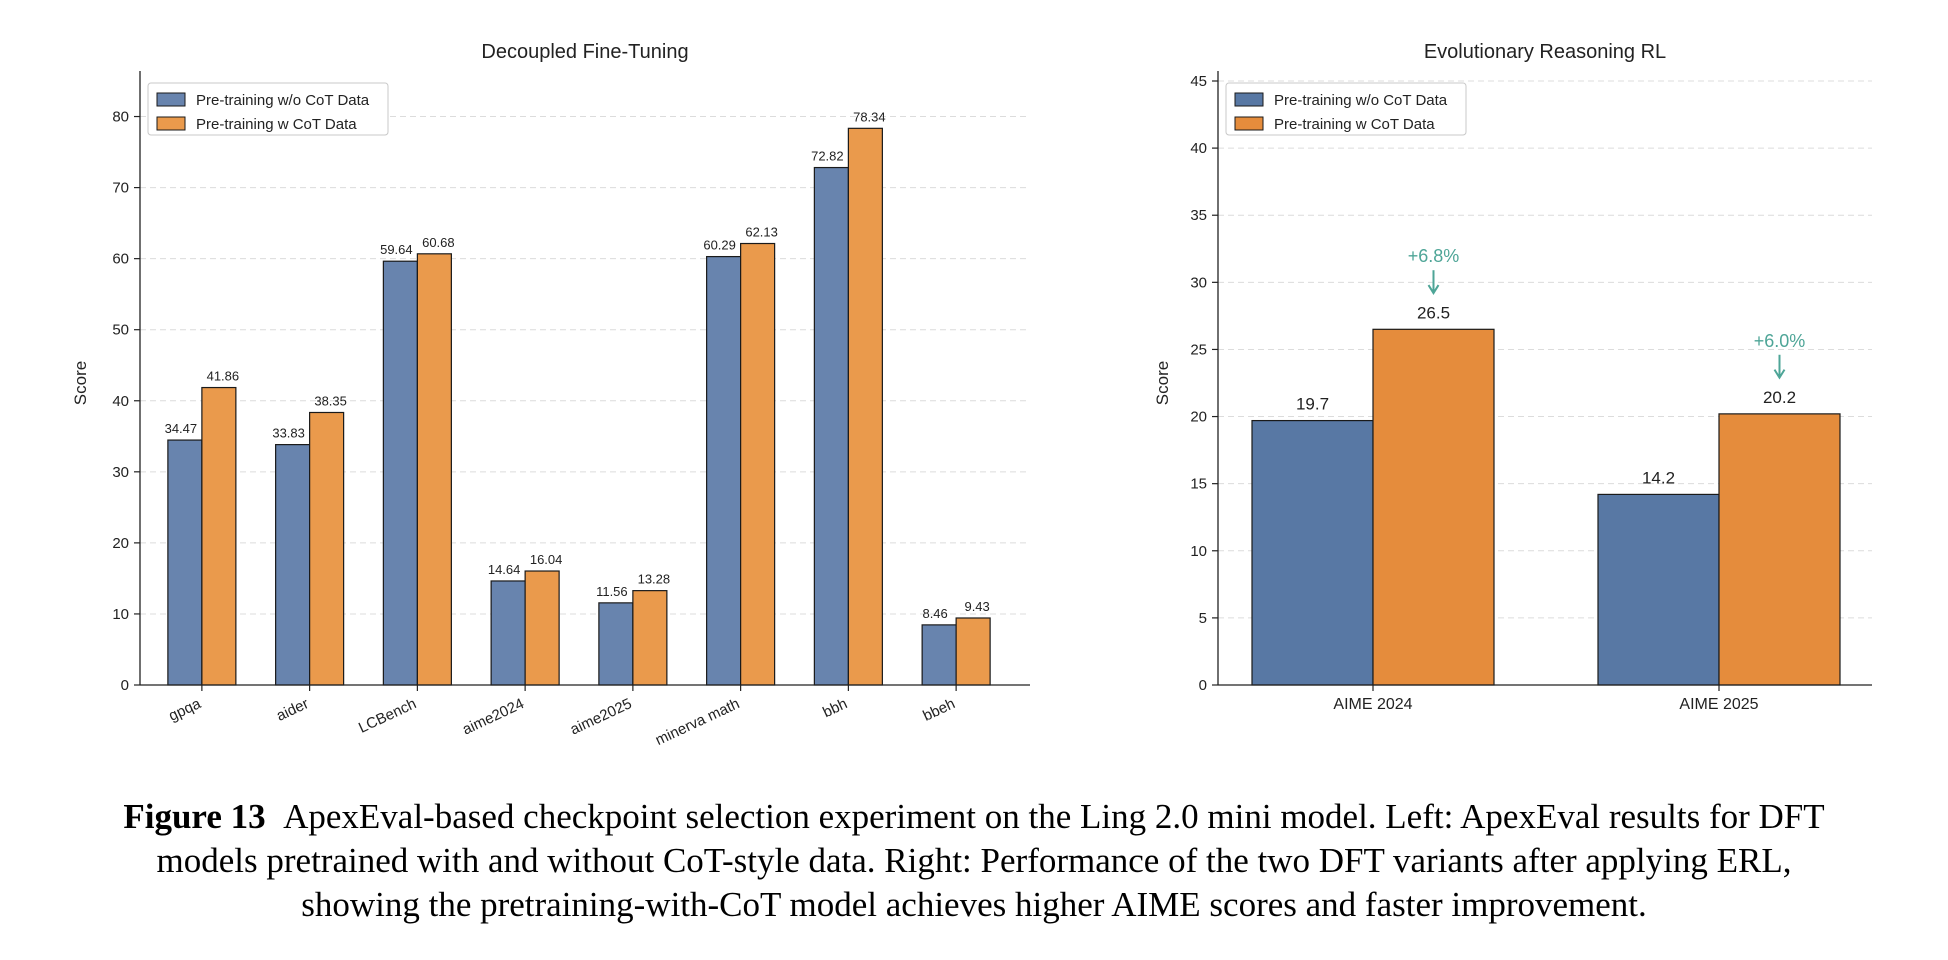 This screenshot has width=1948, height=960. I want to click on value-label: 72.82, so click(827, 156).